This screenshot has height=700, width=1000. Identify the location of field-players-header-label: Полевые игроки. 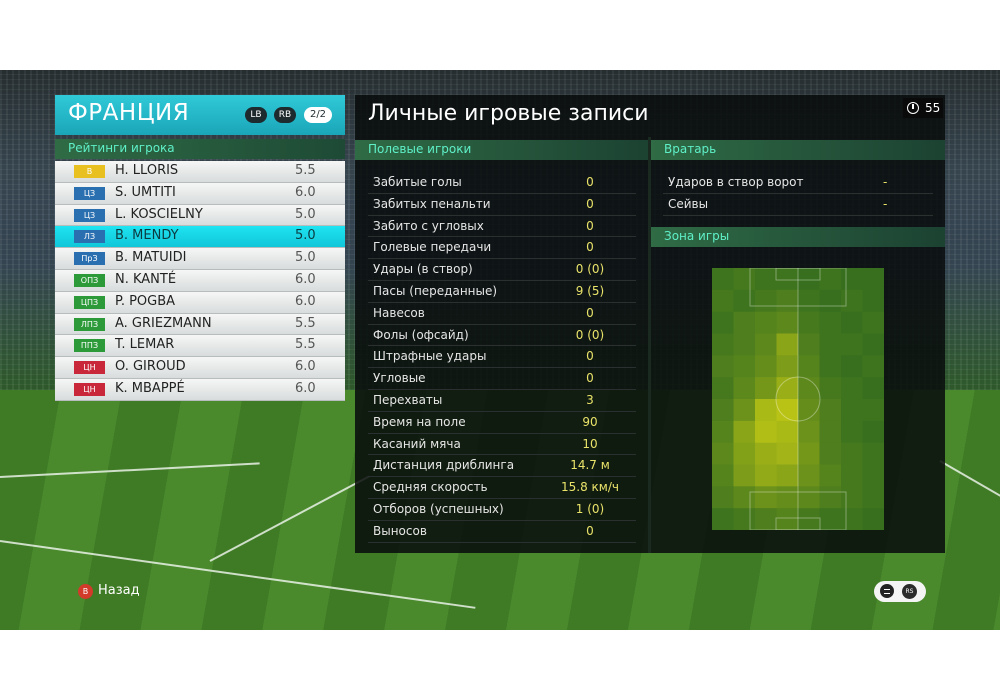
(420, 149).